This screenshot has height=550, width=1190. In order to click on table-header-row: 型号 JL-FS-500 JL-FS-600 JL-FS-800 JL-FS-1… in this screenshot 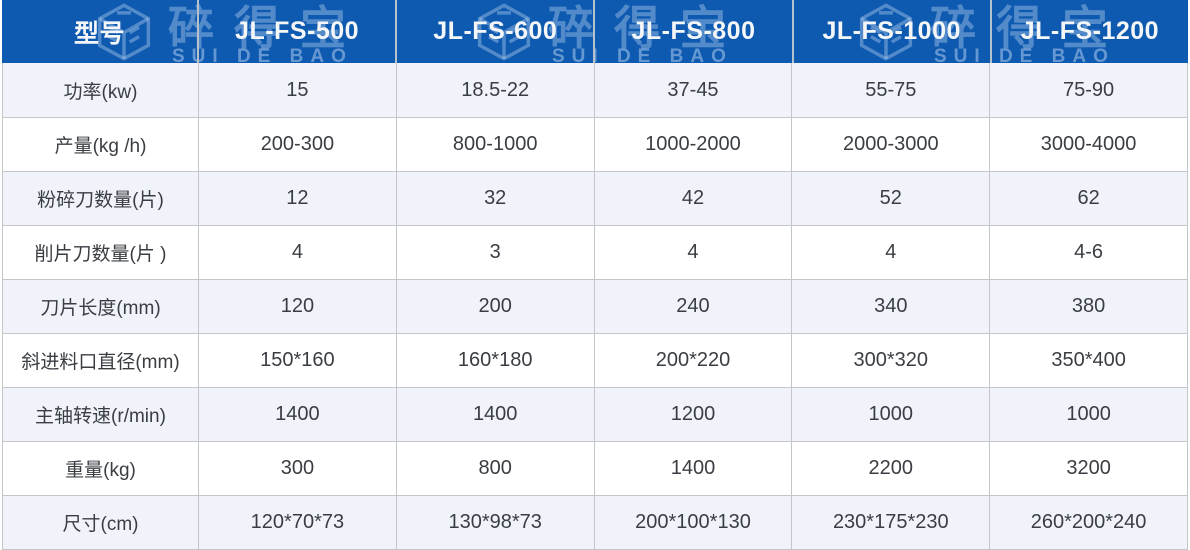, I will do `click(595, 31)`.